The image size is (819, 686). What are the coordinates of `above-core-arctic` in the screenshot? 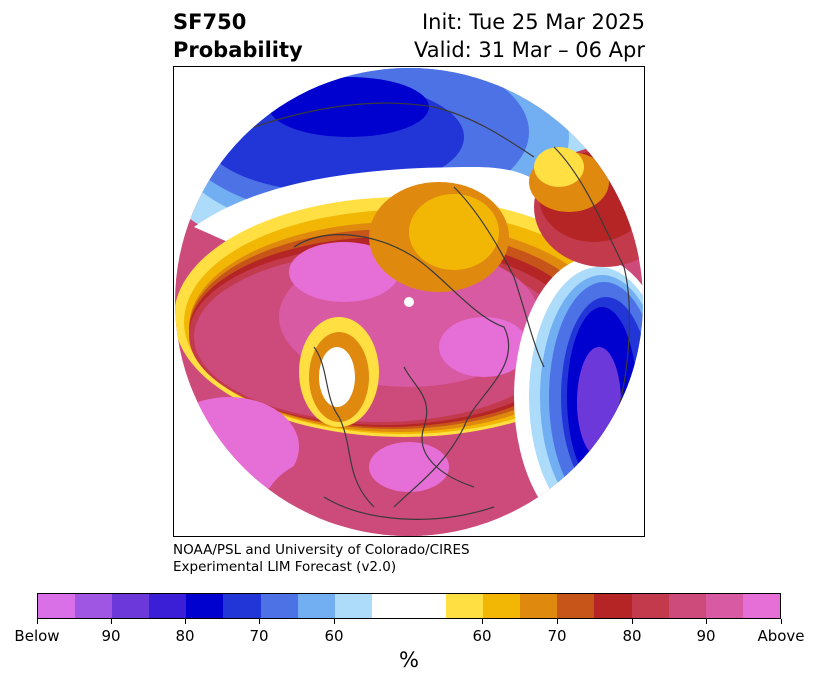 It's located at (344, 272).